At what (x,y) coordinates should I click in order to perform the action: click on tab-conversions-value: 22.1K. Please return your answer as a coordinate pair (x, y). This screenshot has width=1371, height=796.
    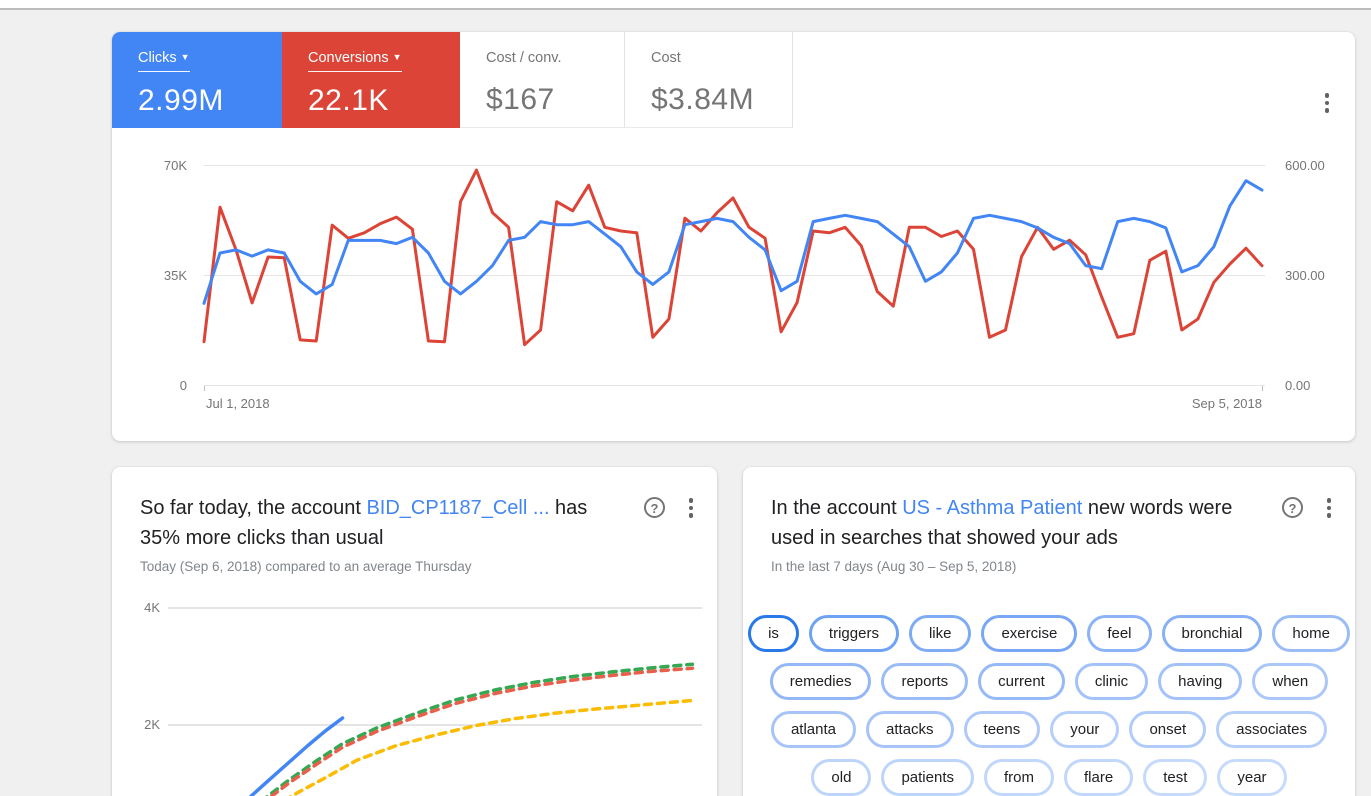
    Looking at the image, I should click on (348, 100).